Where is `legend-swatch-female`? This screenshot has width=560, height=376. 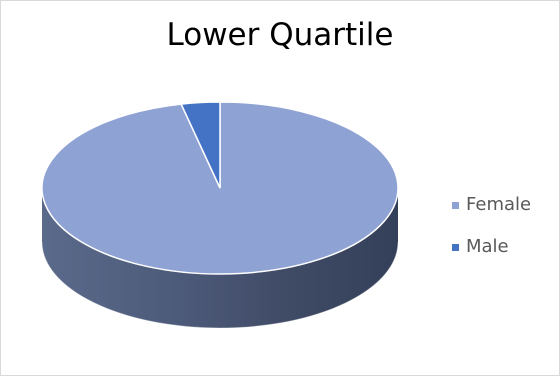
legend-swatch-female is located at coordinates (455, 205).